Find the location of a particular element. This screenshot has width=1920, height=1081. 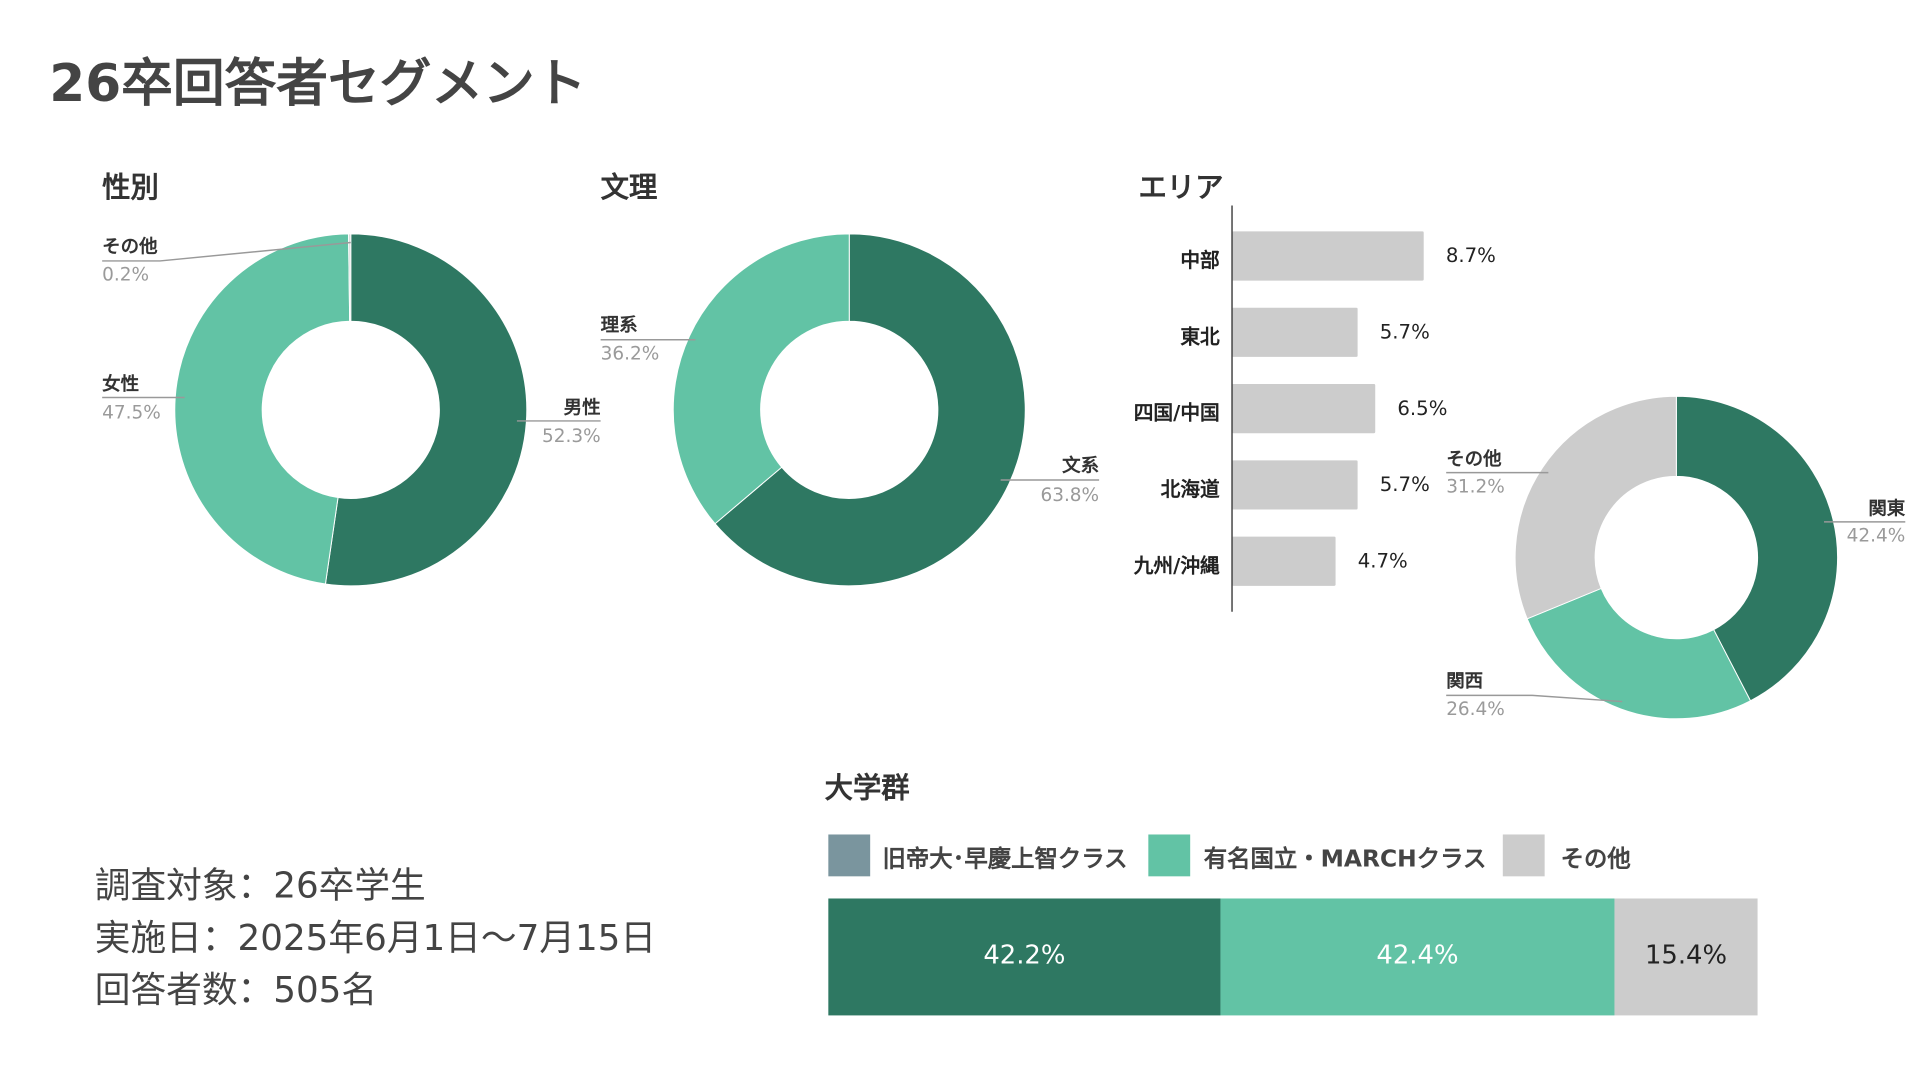

area-chart-title: エリア is located at coordinates (1181, 188).